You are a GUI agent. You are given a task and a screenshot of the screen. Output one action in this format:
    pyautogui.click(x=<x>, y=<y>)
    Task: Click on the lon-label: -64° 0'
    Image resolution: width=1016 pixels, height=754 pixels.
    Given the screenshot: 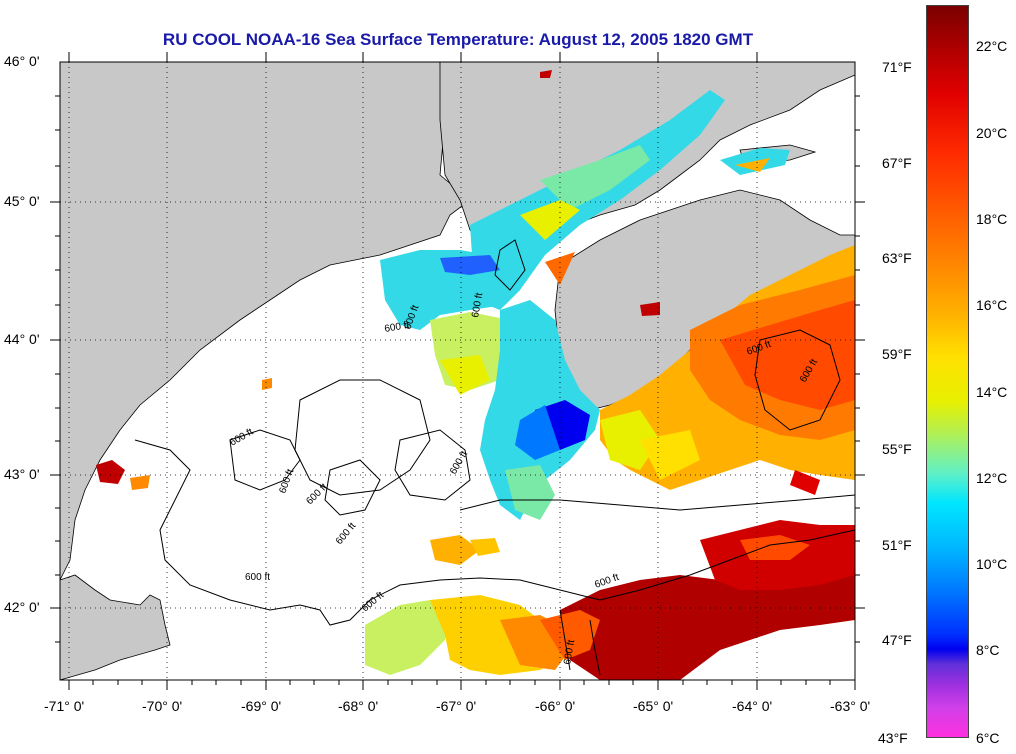 What is the action you would take?
    pyautogui.click(x=752, y=706)
    